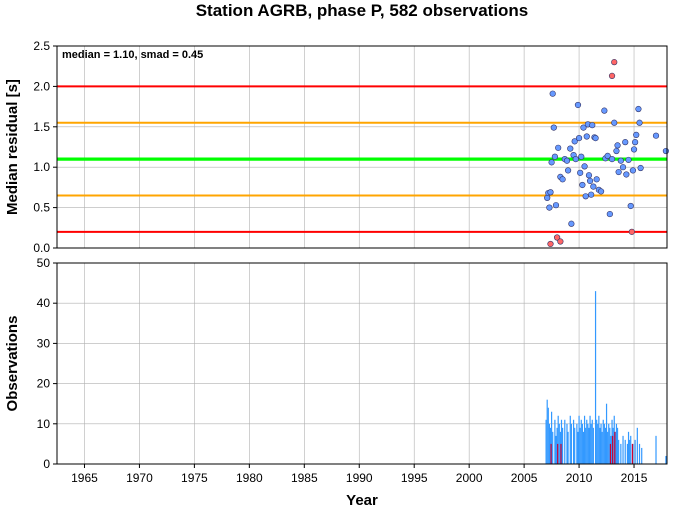 The width and height of the screenshot is (673, 511). Describe the element at coordinates (12, 364) in the screenshot. I see `observations-y-axis-label: Observations` at that location.